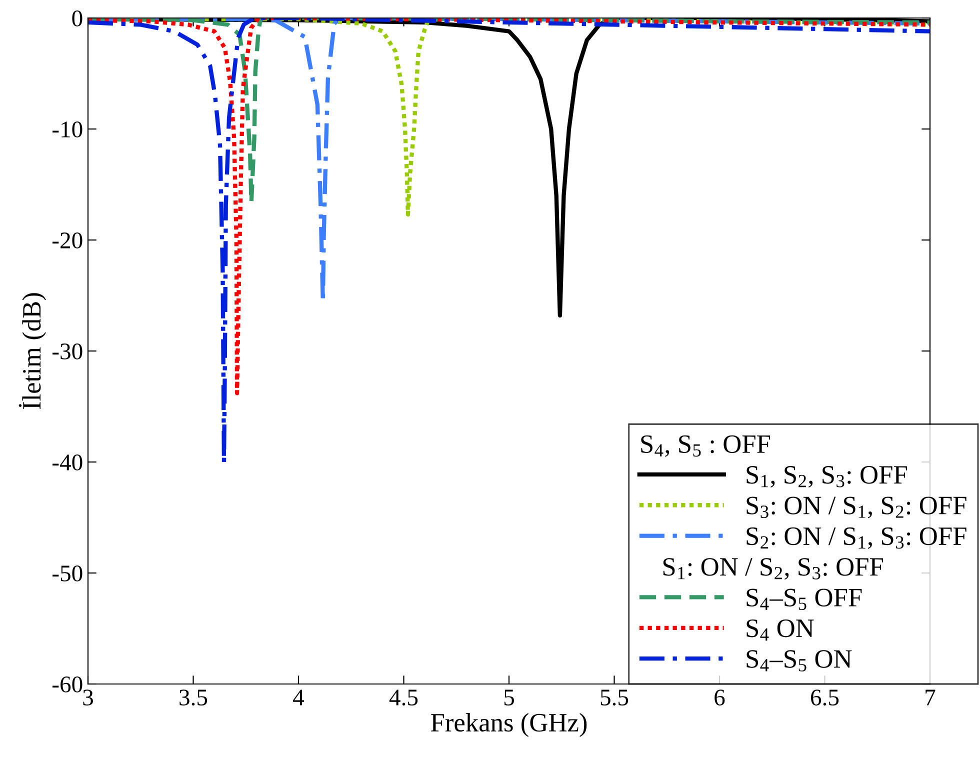 This screenshot has height=758, width=980. I want to click on x-axis-title: Frekans (GHz), so click(508, 725).